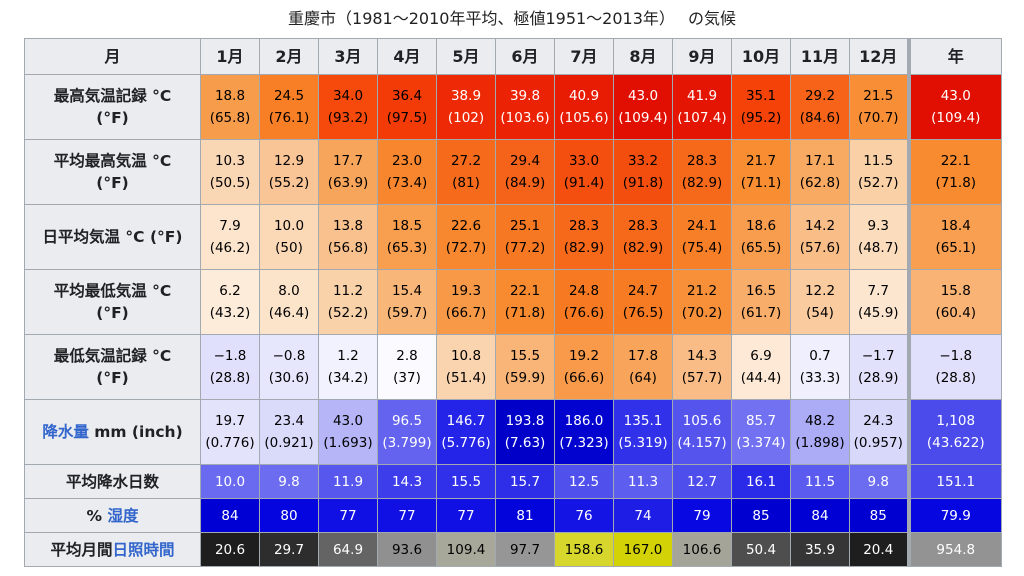 This screenshot has width=1024, height=576. Describe the element at coordinates (584, 481) in the screenshot. I see `cell-value: 12.5` at that location.